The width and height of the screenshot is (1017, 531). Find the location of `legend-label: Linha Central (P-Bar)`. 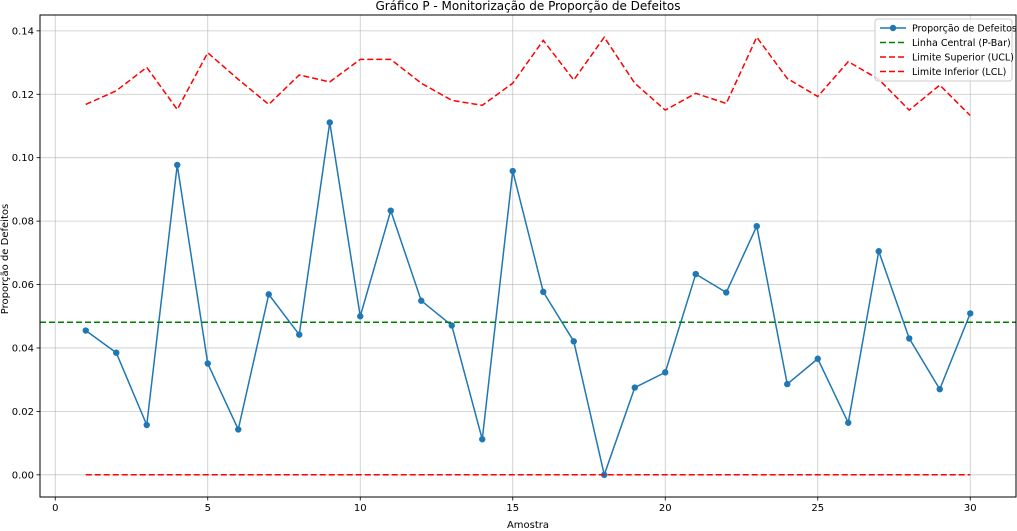

legend-label: Linha Central (P-Bar) is located at coordinates (961, 43).